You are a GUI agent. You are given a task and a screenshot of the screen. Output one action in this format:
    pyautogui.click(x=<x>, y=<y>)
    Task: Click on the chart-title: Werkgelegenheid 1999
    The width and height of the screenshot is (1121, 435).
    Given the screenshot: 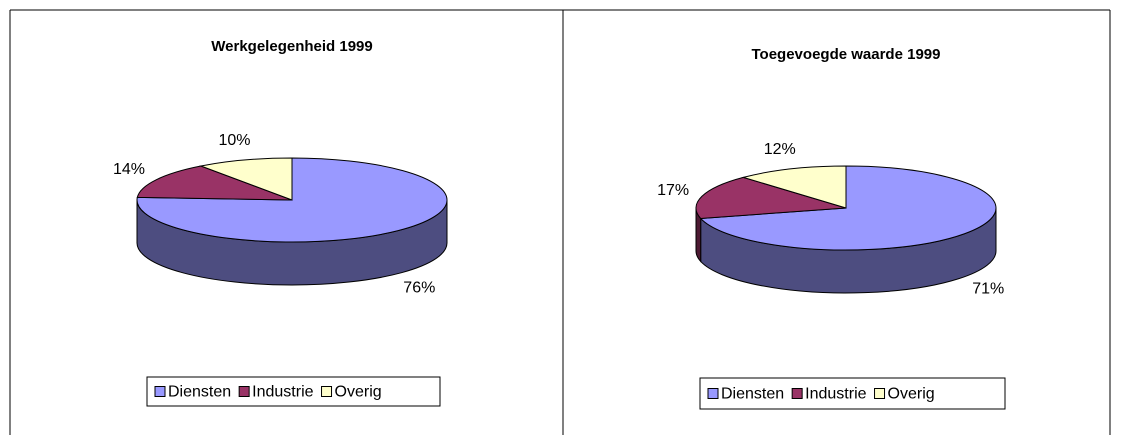 What is the action you would take?
    pyautogui.click(x=291, y=46)
    